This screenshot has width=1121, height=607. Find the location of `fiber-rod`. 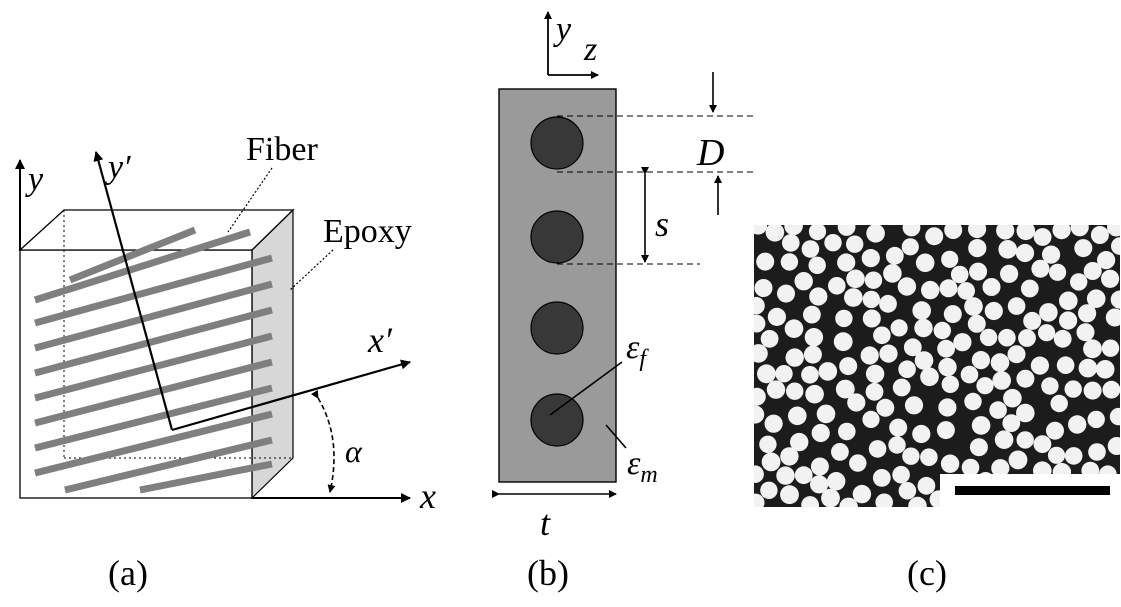

fiber-rod is located at coordinates (132, 255).